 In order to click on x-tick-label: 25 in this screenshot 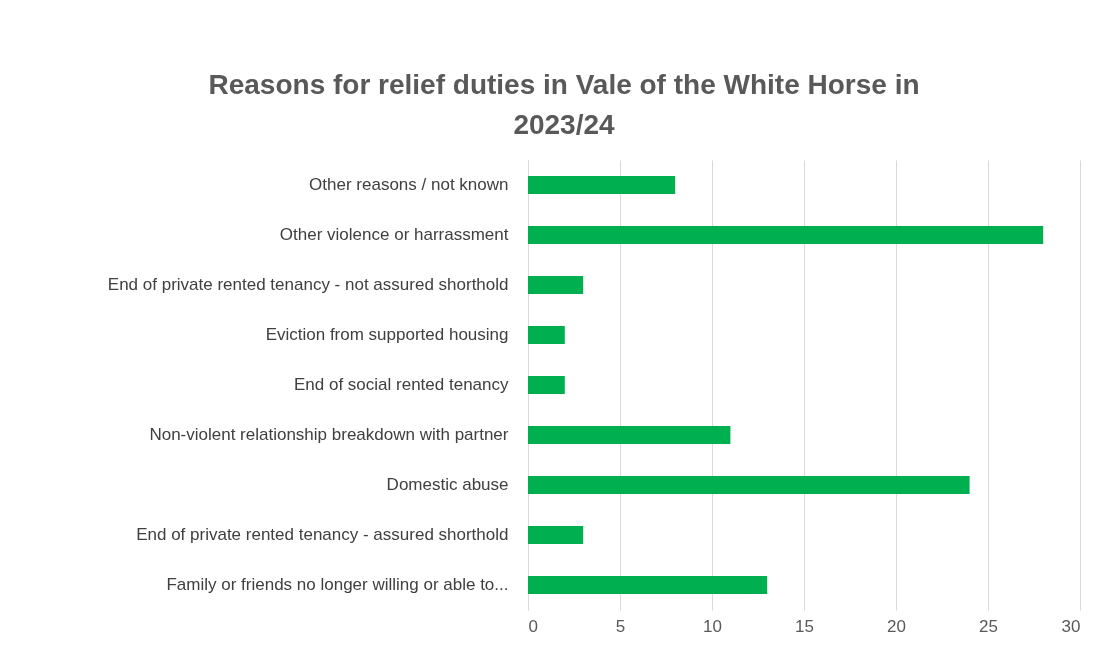, I will do `click(988, 626)`.